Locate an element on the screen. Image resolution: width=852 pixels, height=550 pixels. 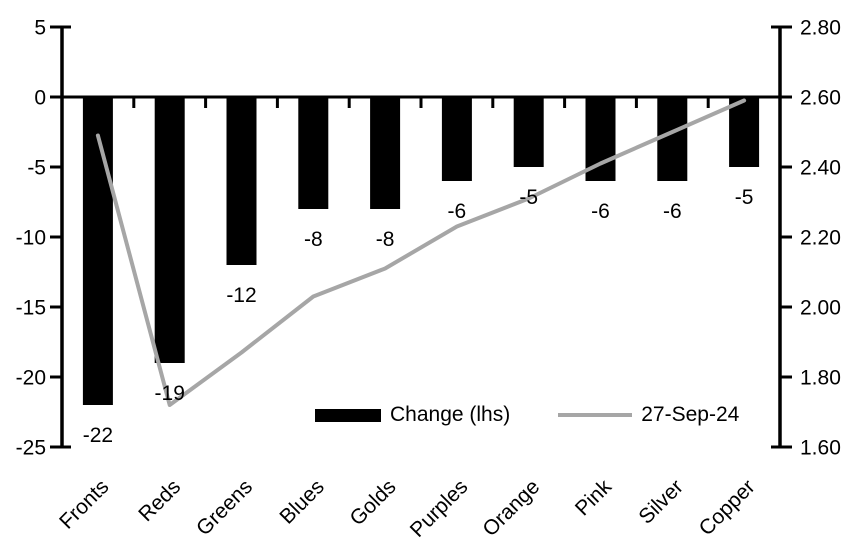
legend-line-swatch is located at coordinates (595, 415).